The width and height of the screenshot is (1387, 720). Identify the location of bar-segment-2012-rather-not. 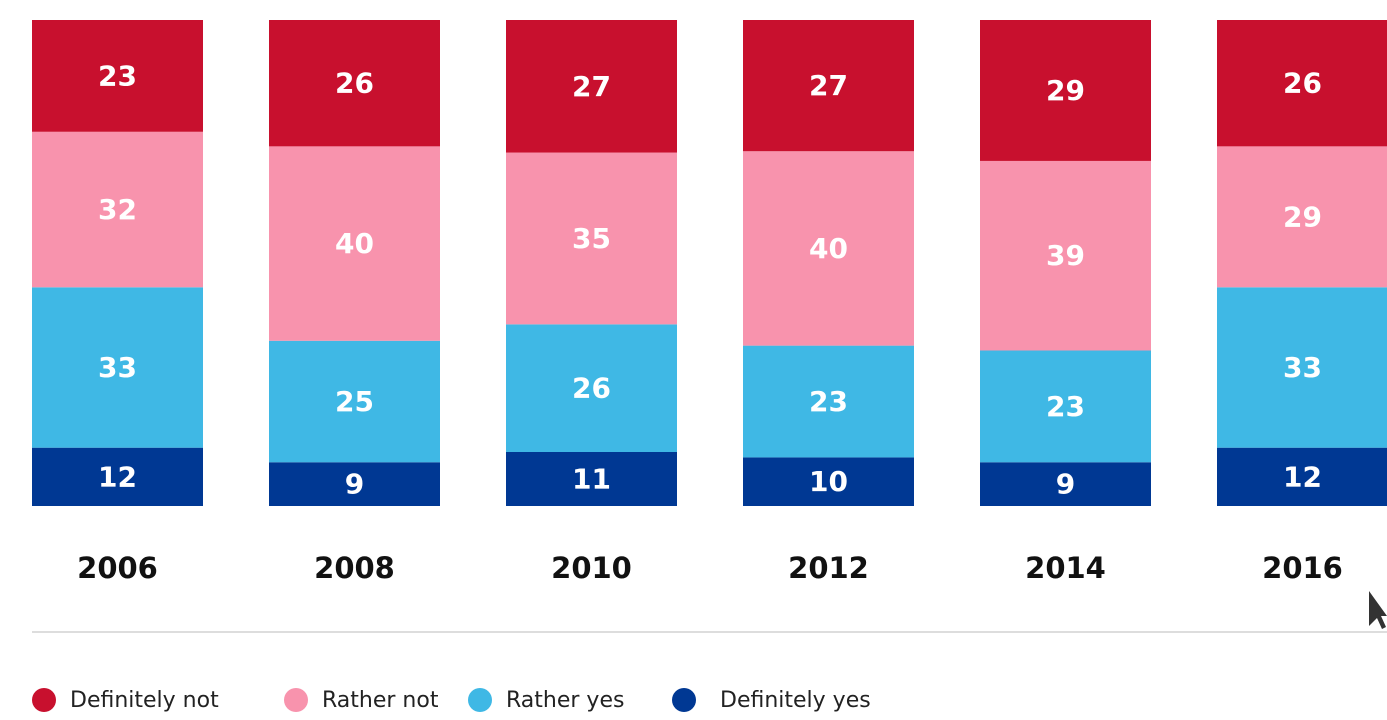
(828, 248).